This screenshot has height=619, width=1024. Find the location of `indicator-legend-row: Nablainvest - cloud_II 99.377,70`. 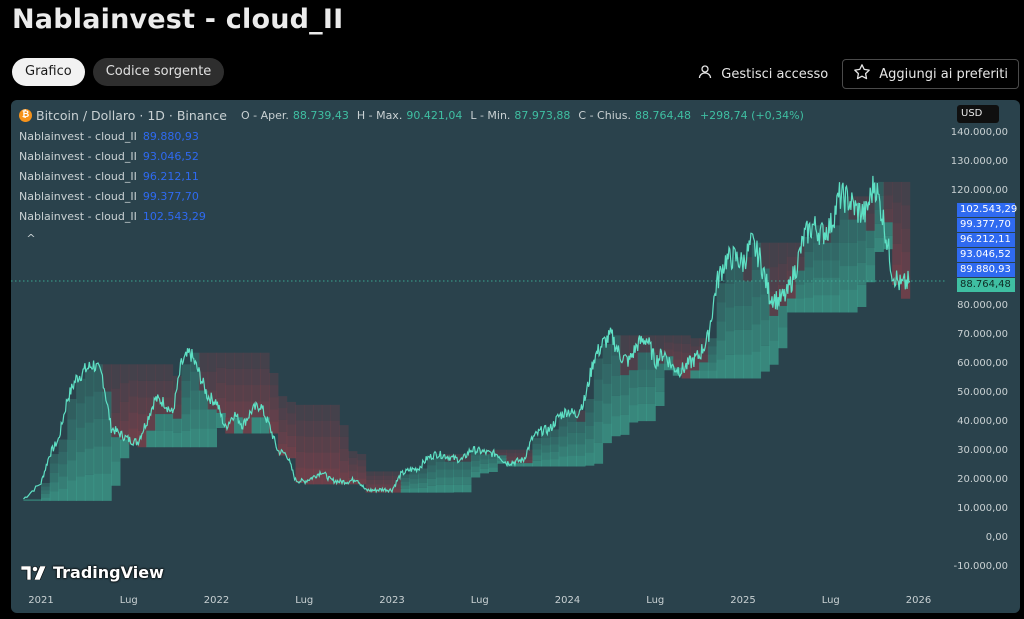

indicator-legend-row: Nablainvest - cloud_II 99.377,70 is located at coordinates (411, 197).